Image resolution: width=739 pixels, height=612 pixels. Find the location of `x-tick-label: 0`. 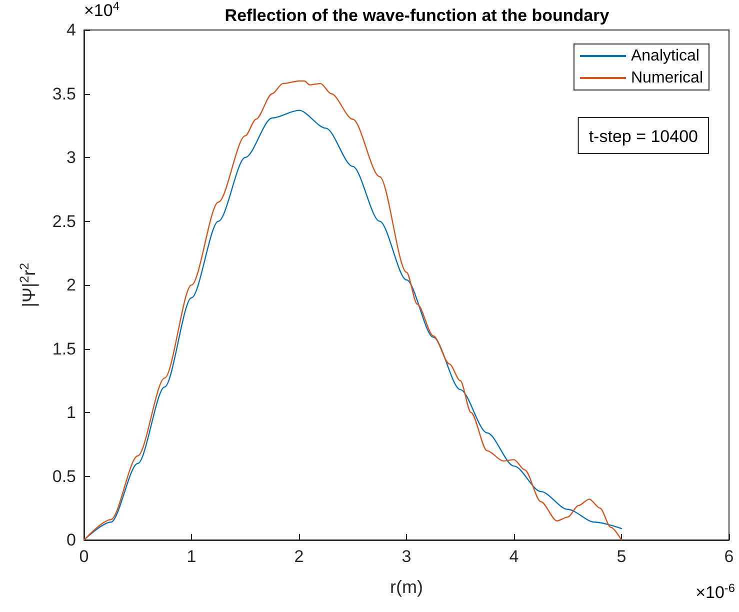

x-tick-label: 0 is located at coordinates (84, 556).